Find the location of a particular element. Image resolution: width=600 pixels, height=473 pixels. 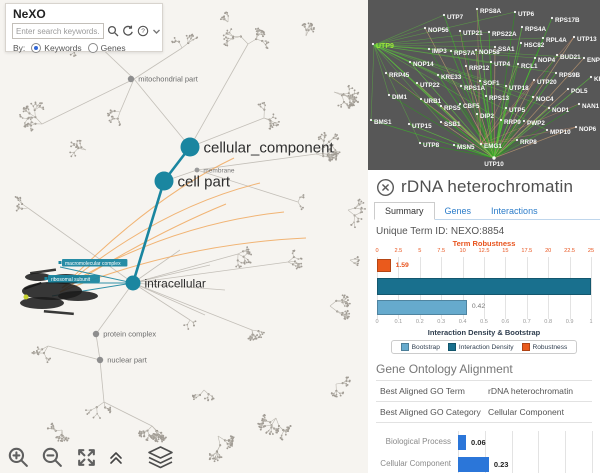

network-node-NOP6: NOP6 is located at coordinates (588, 129).